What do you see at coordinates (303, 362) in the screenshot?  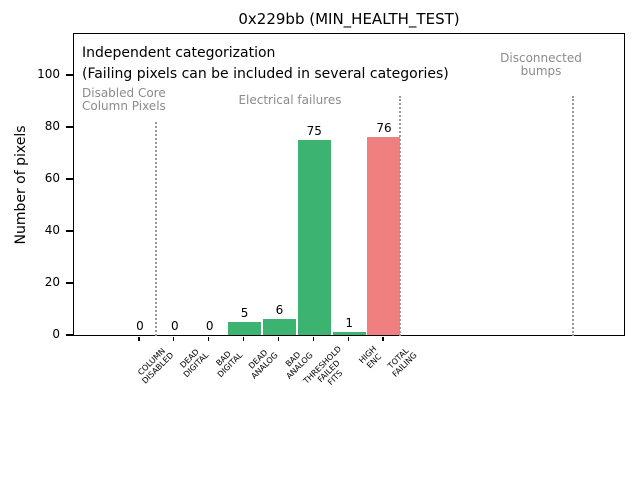 I see `x-tick-label: TOTAL FAILING` at bounding box center [303, 362].